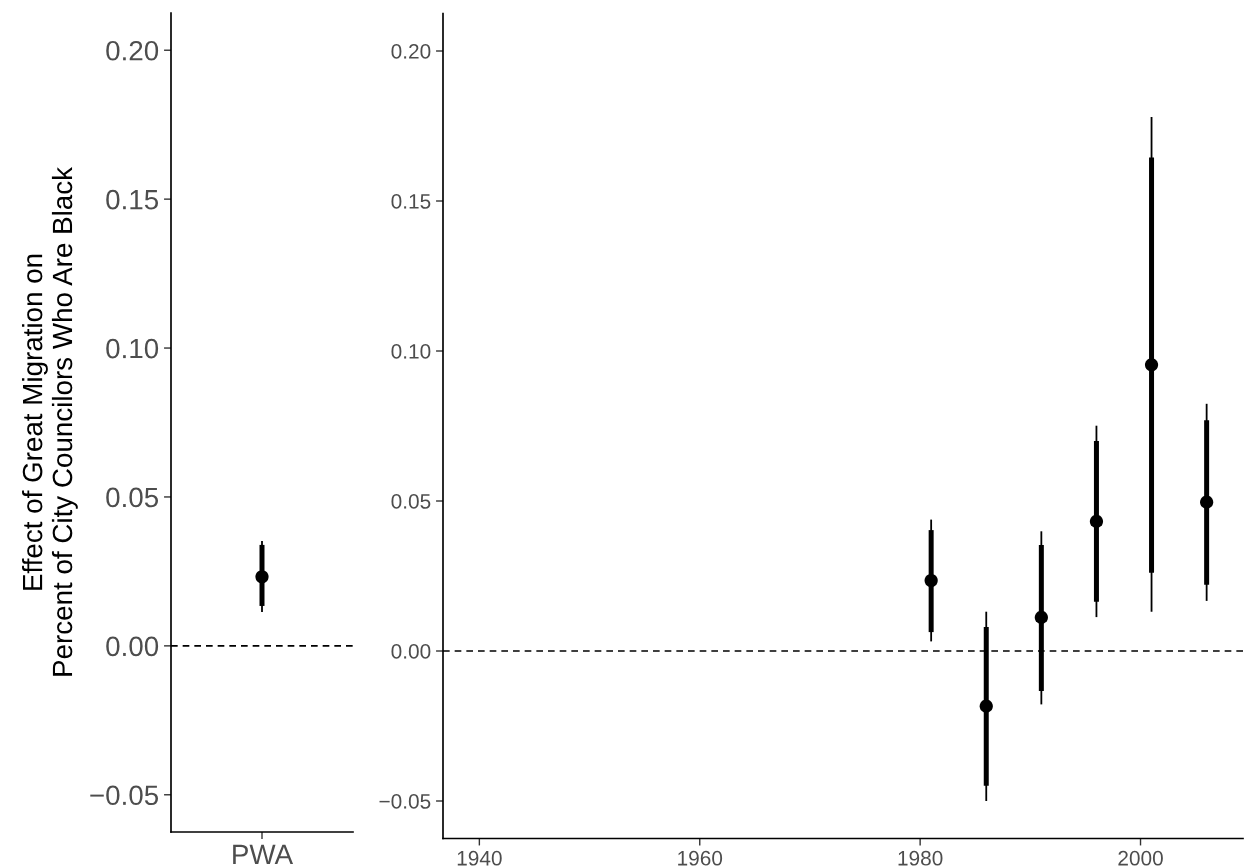 The image size is (1244, 867). Describe the element at coordinates (263, 854) in the screenshot. I see `x-tick-label: PWA` at that location.